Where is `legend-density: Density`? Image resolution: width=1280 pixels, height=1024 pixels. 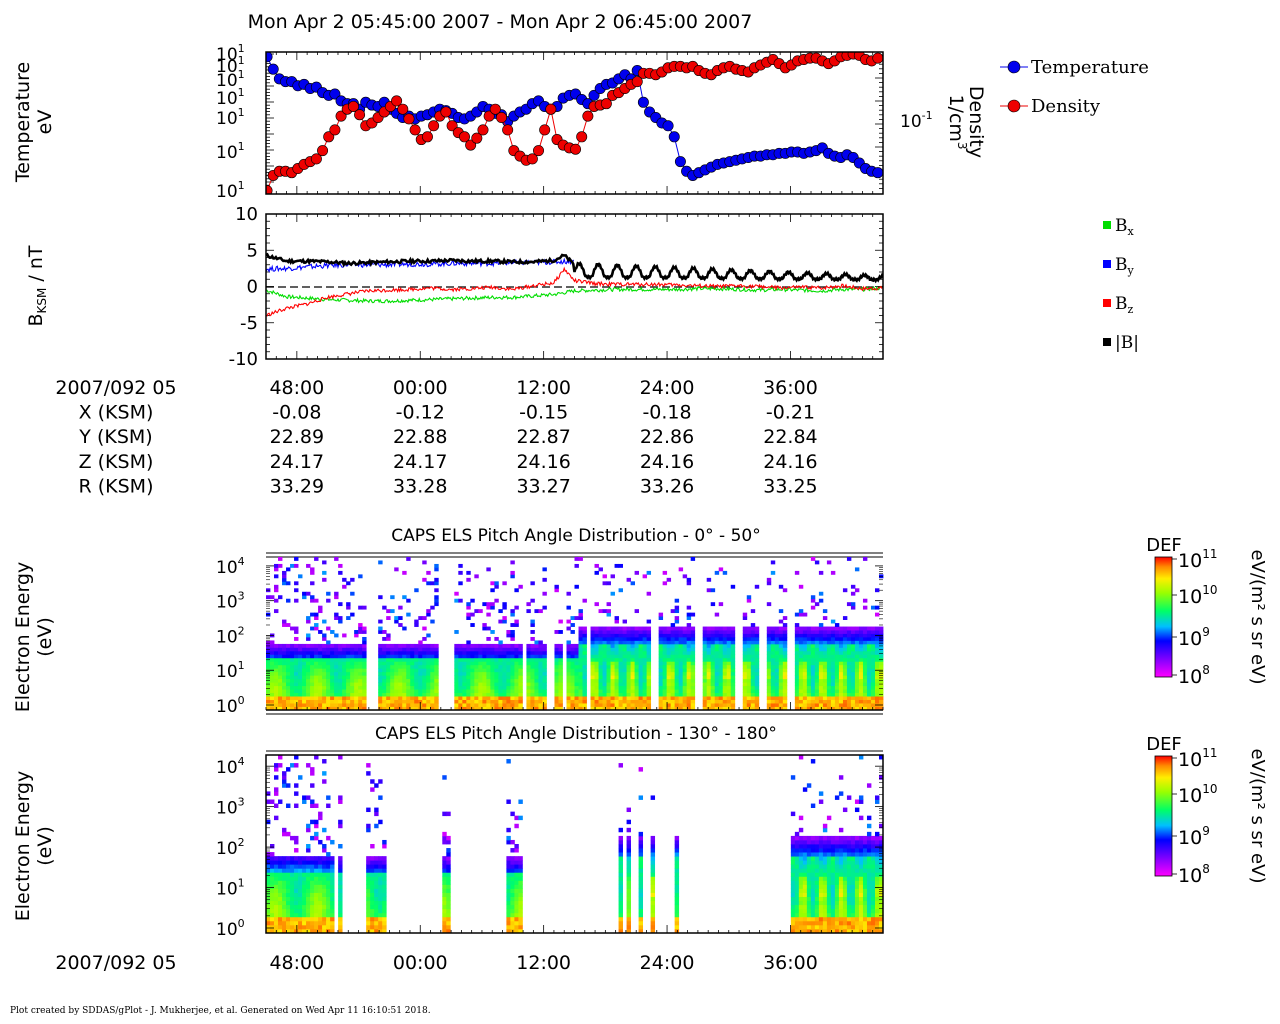
legend-density: Density is located at coordinates (1066, 106).